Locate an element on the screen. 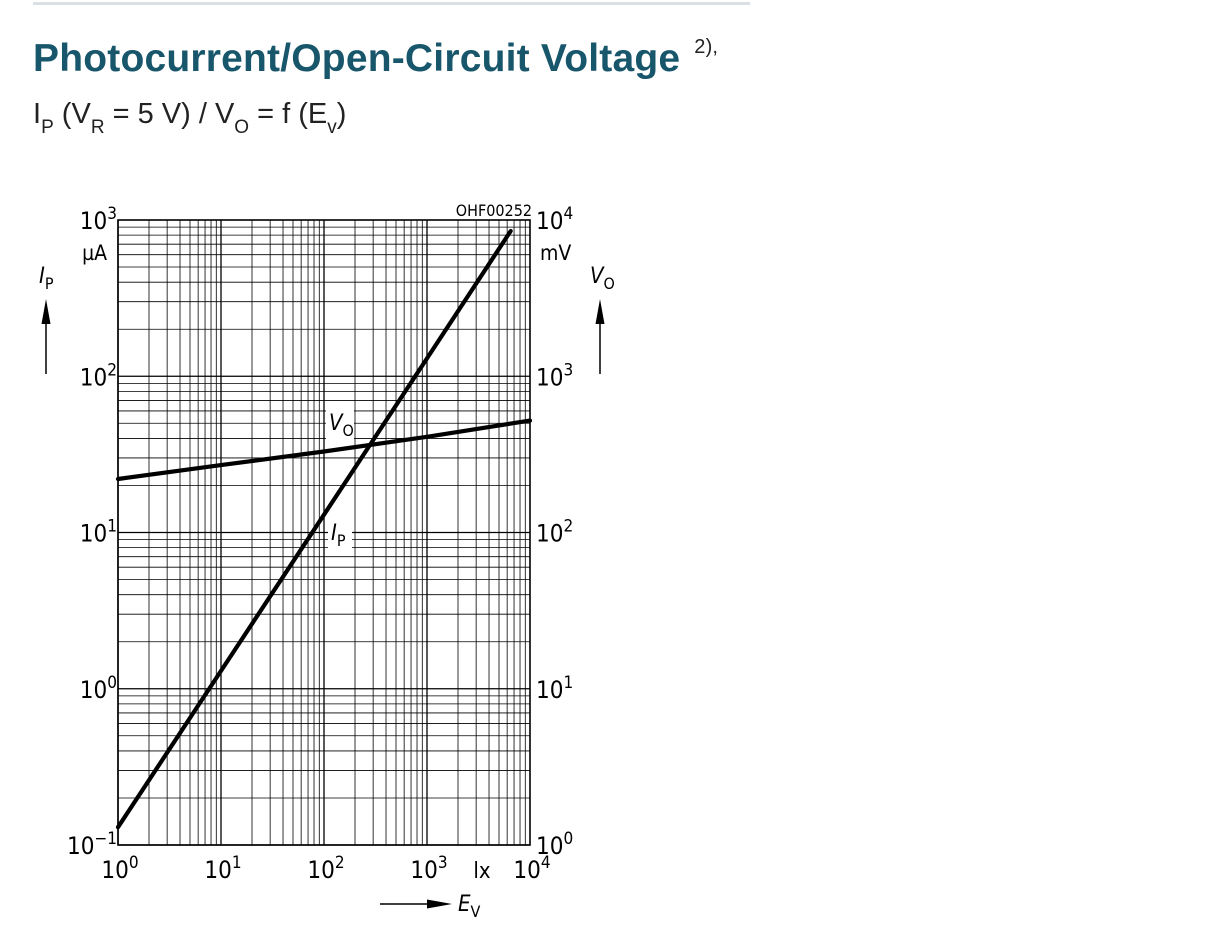  x-axis-label: EV is located at coordinates (469, 906).